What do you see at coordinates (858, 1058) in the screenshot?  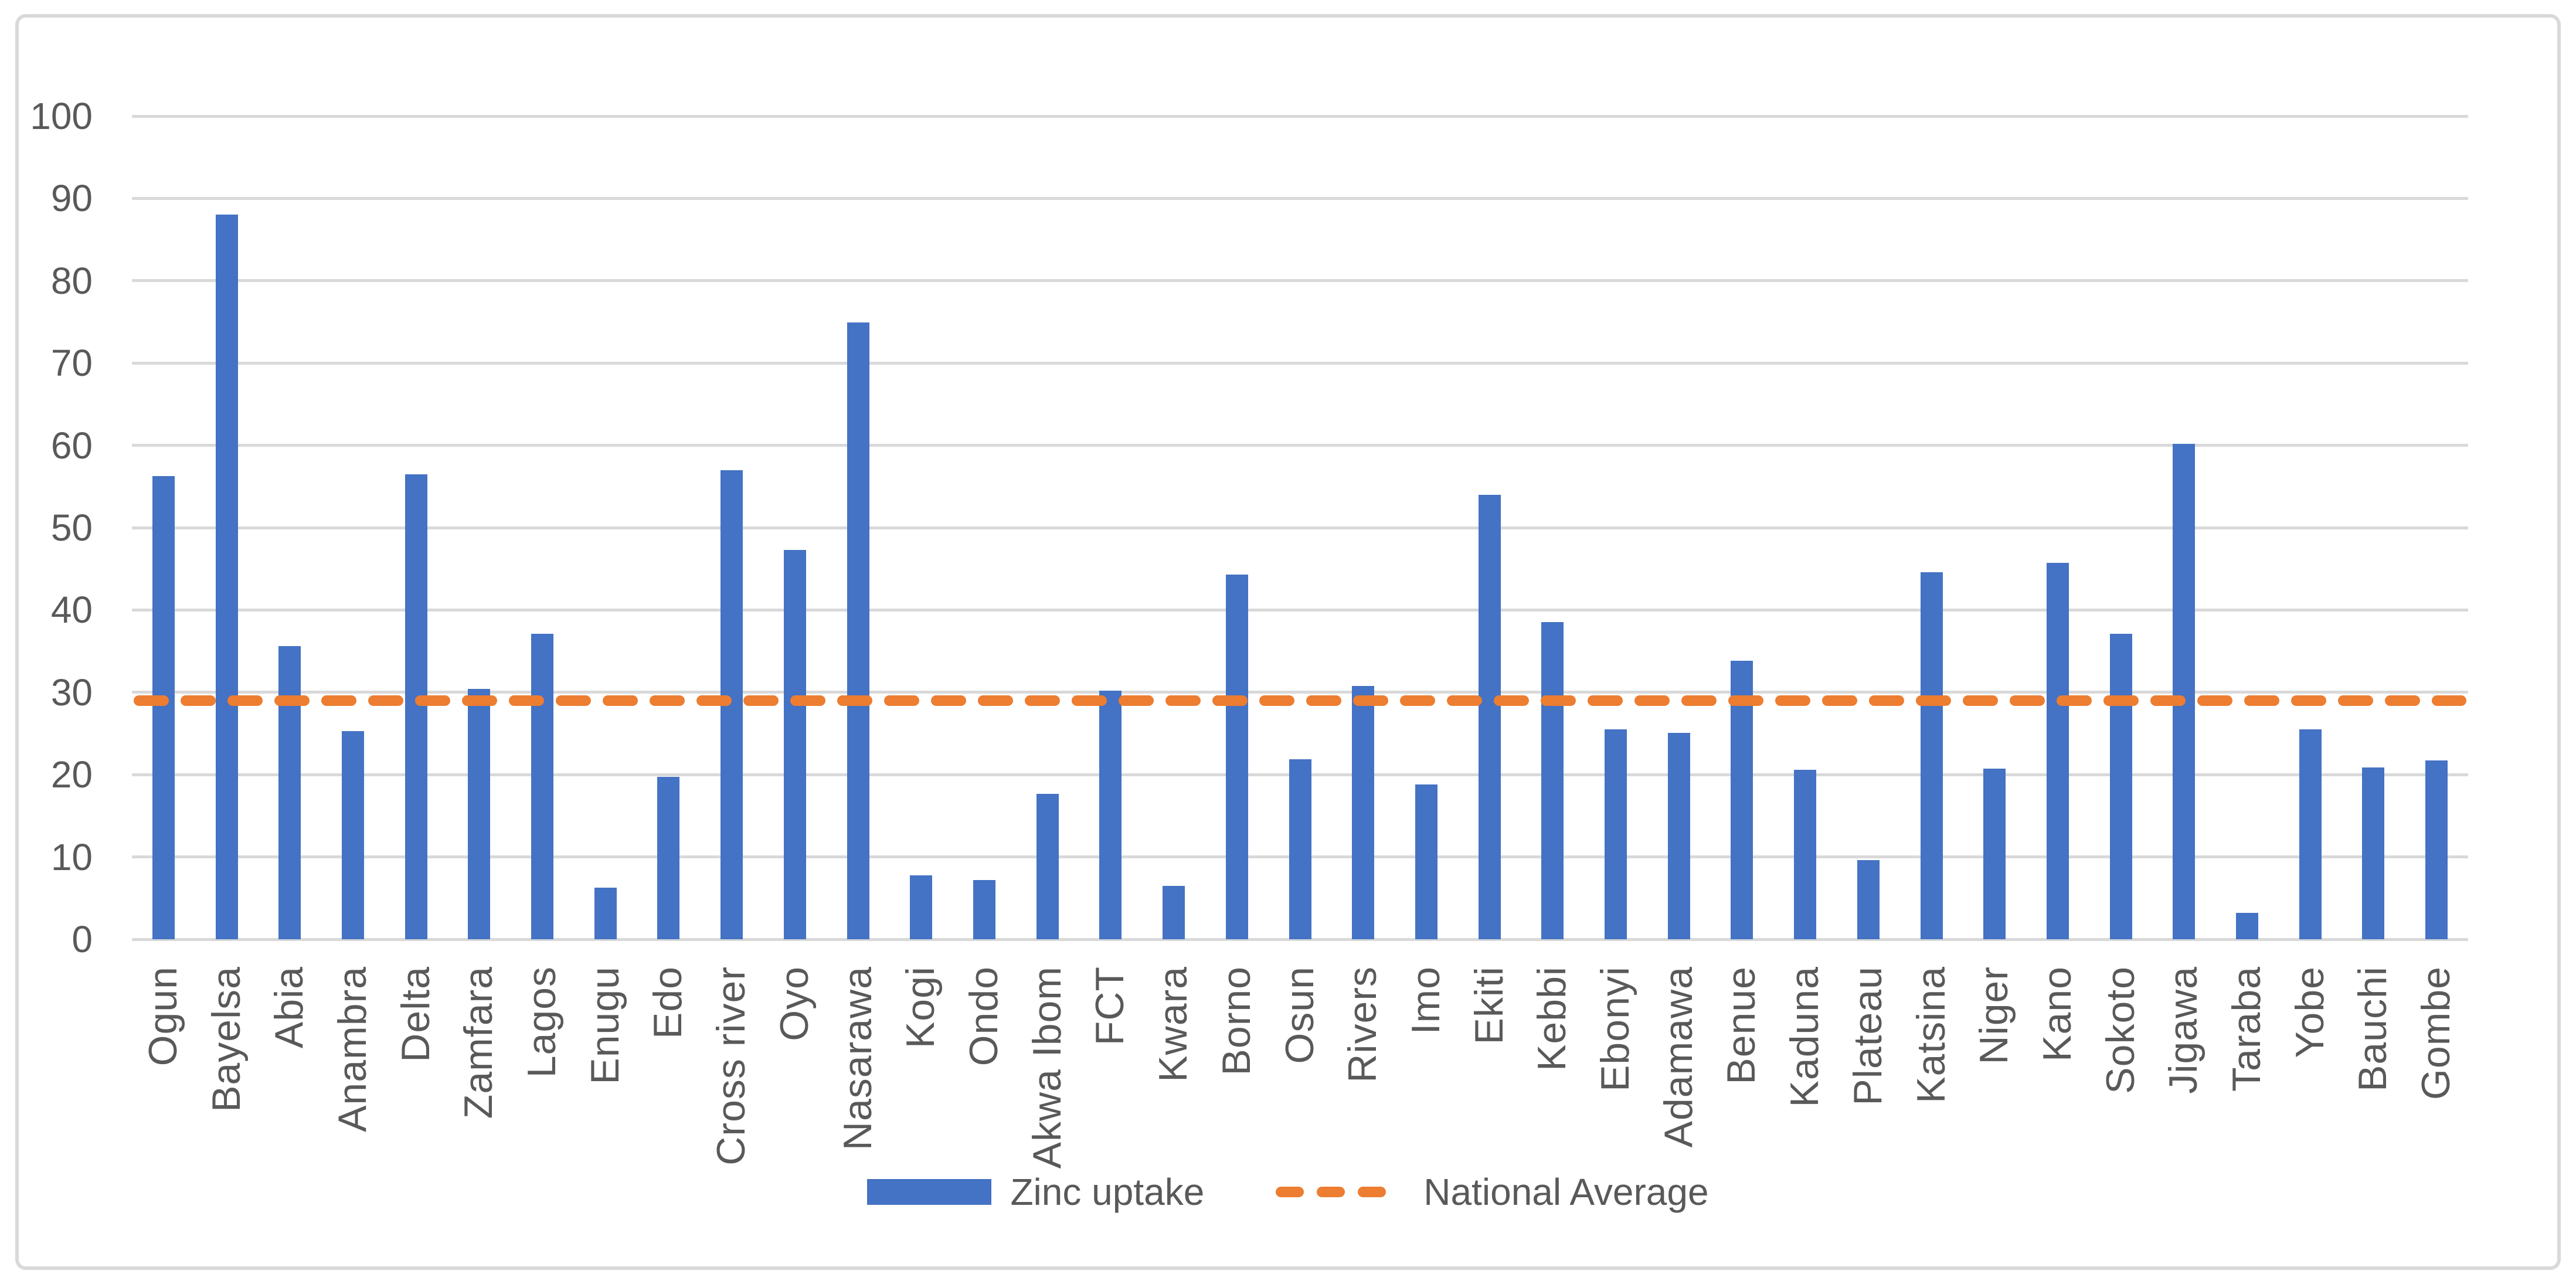 I see `x-tick-label-nasarawa: Nasarawa` at bounding box center [858, 1058].